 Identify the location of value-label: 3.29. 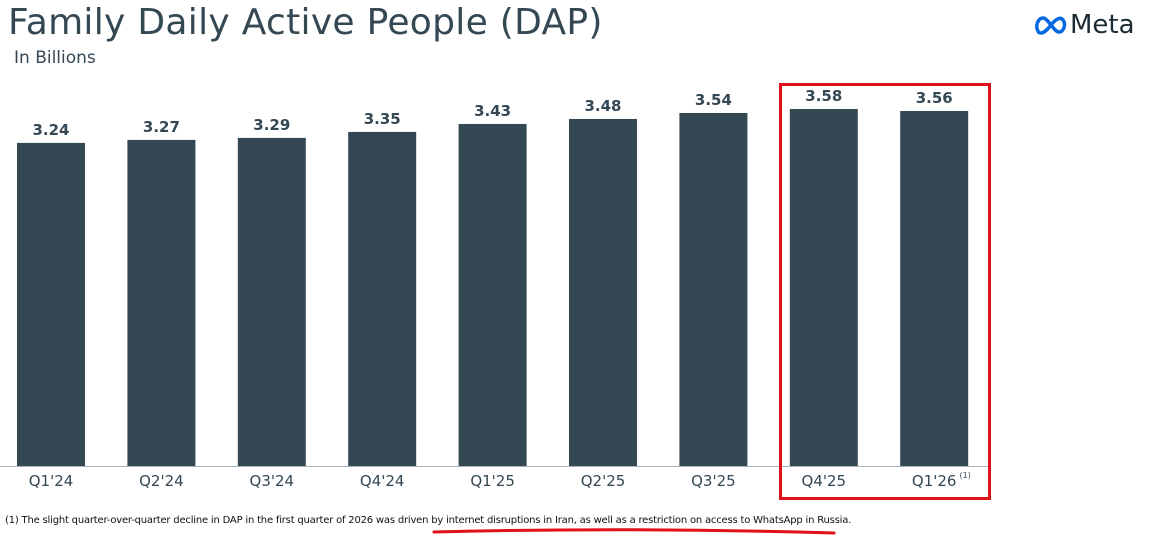
(271, 125).